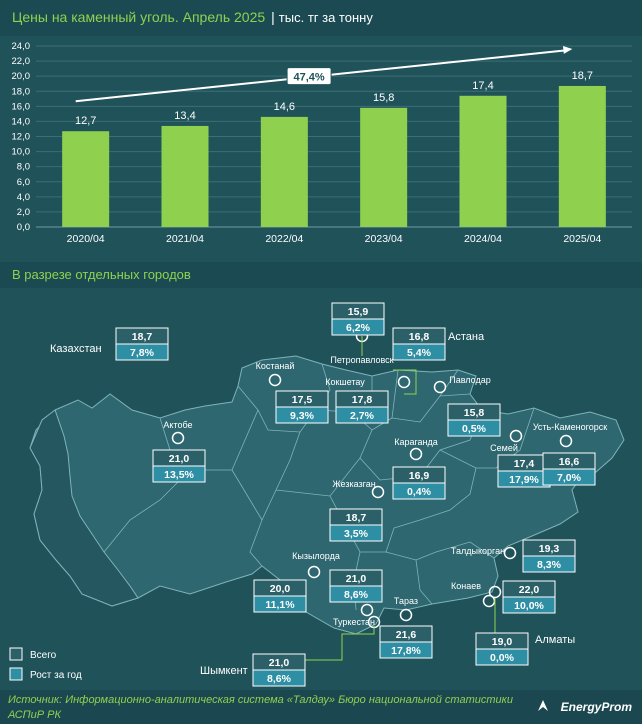 This screenshot has width=642, height=724. Describe the element at coordinates (21, 152) in the screenshot. I see `y-tick-label: 10,0` at that location.